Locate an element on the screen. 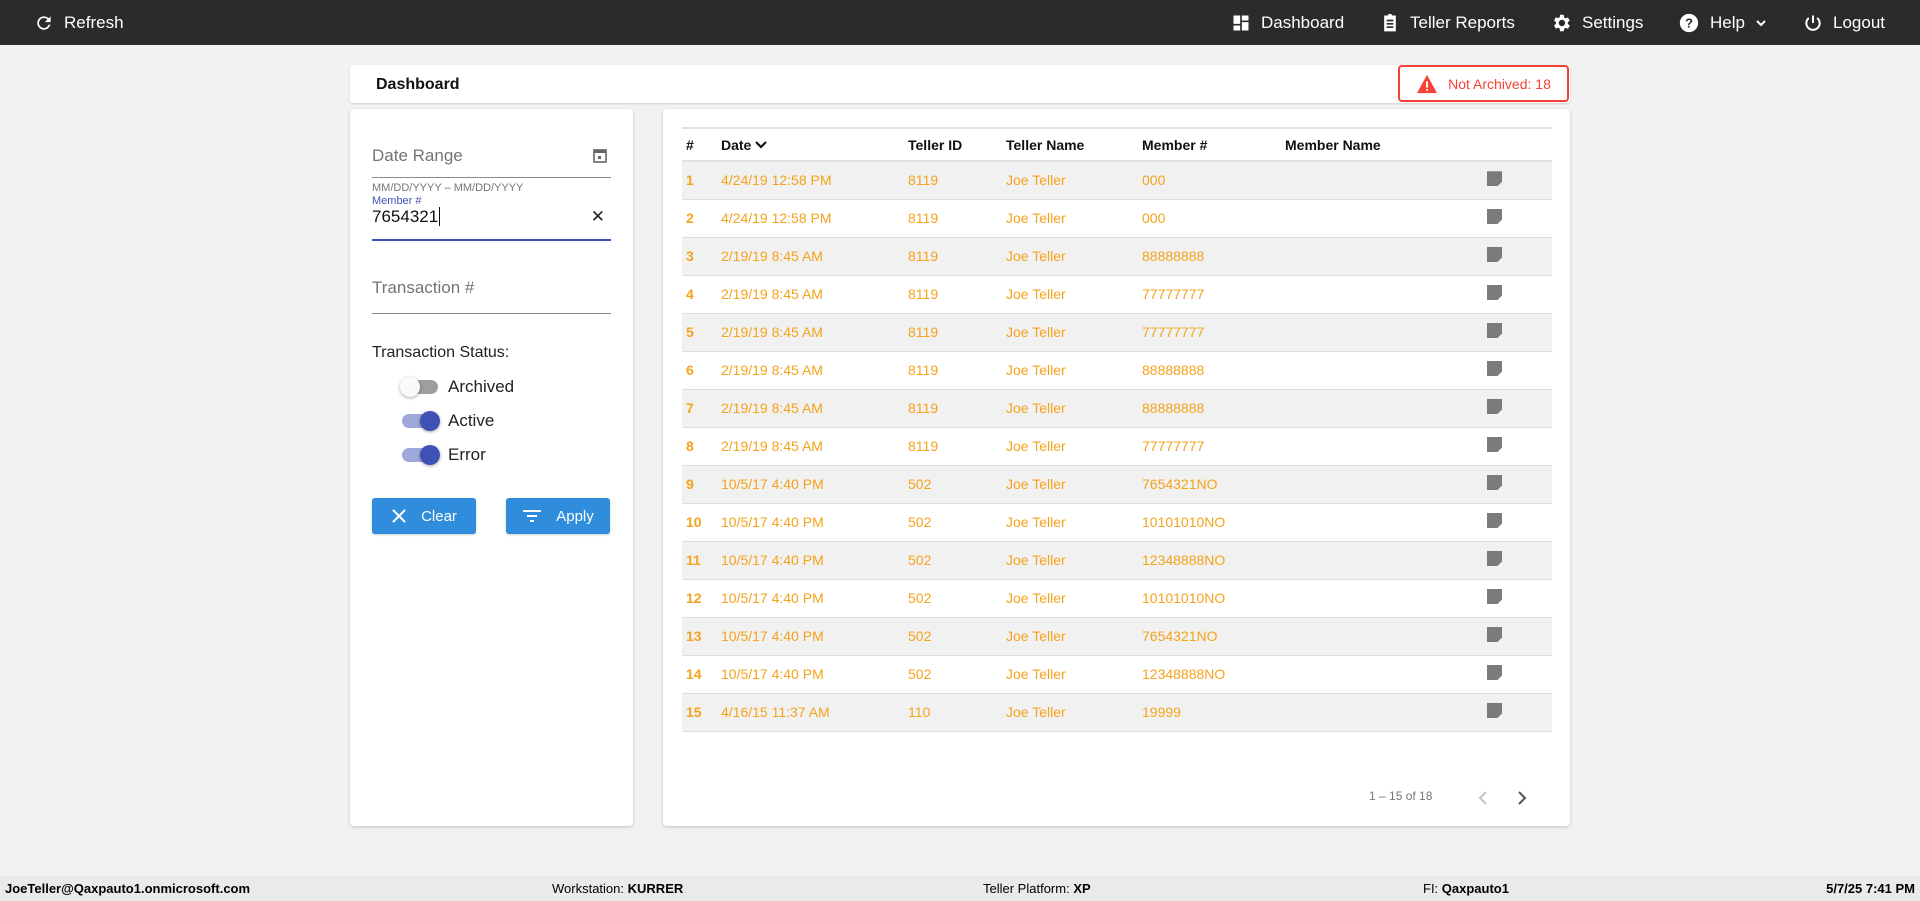  table-row: 3 2/19/19 8:45 AM 8119 Joe Teller 88888888 is located at coordinates (1117, 256).